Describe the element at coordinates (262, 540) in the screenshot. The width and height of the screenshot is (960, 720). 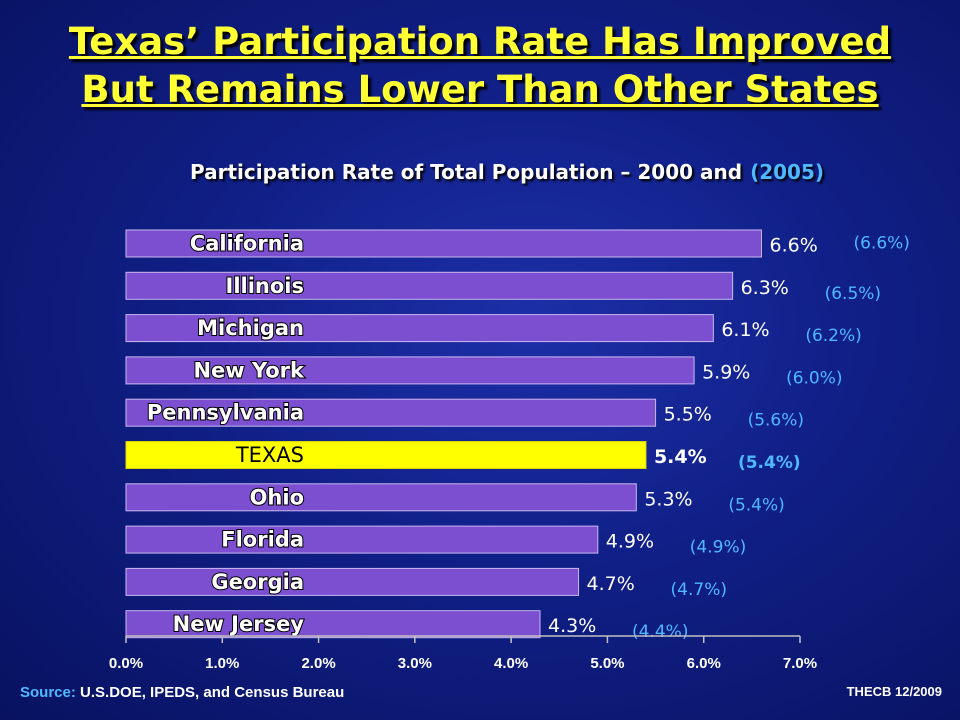
I see `category-label: Florida` at that location.